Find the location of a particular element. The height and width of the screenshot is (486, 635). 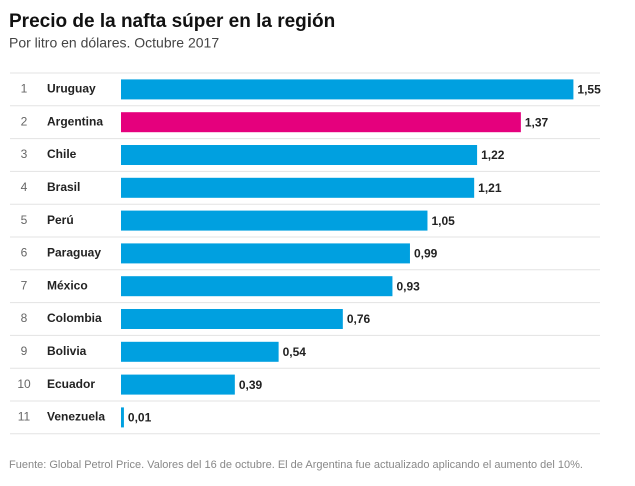

category-label: Chile is located at coordinates (62, 154).